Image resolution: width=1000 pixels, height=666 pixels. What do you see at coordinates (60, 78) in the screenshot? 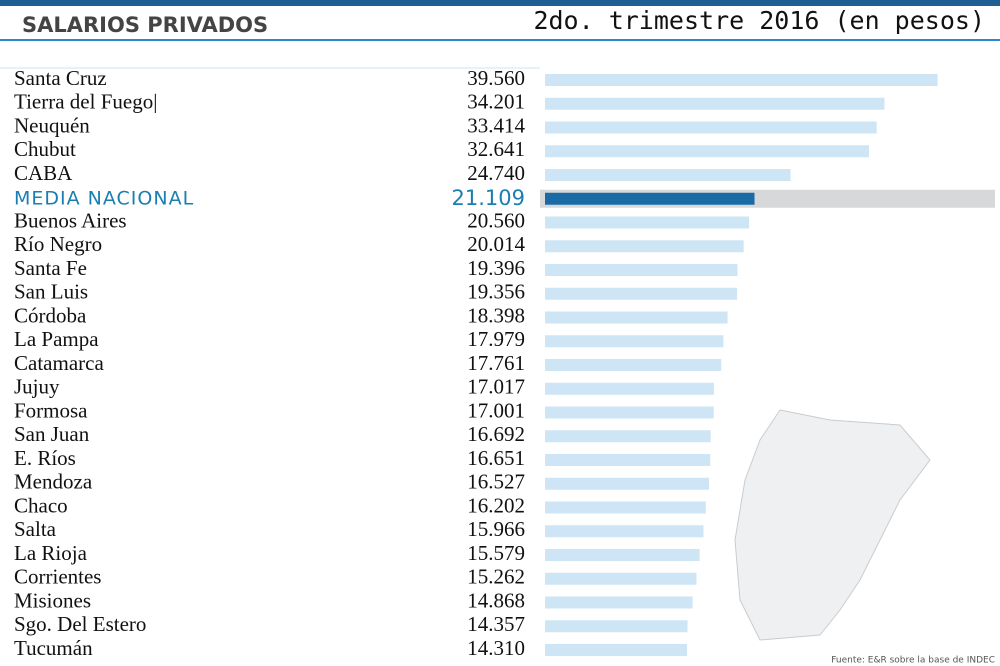
I see `category-label: Santa Cruz` at bounding box center [60, 78].